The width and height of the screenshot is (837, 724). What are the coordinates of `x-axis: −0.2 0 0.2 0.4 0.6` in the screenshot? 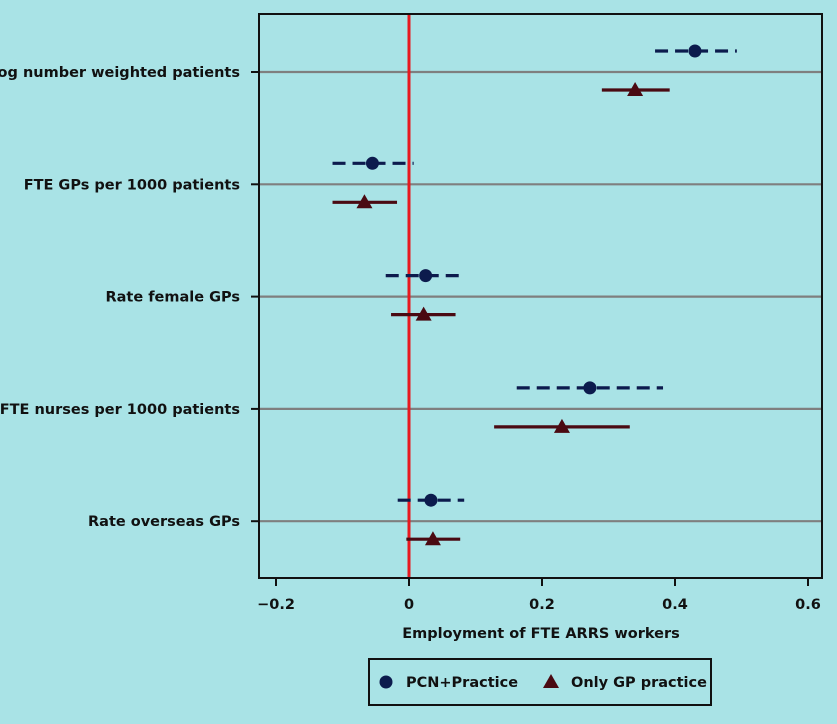 It's located at (539, 595).